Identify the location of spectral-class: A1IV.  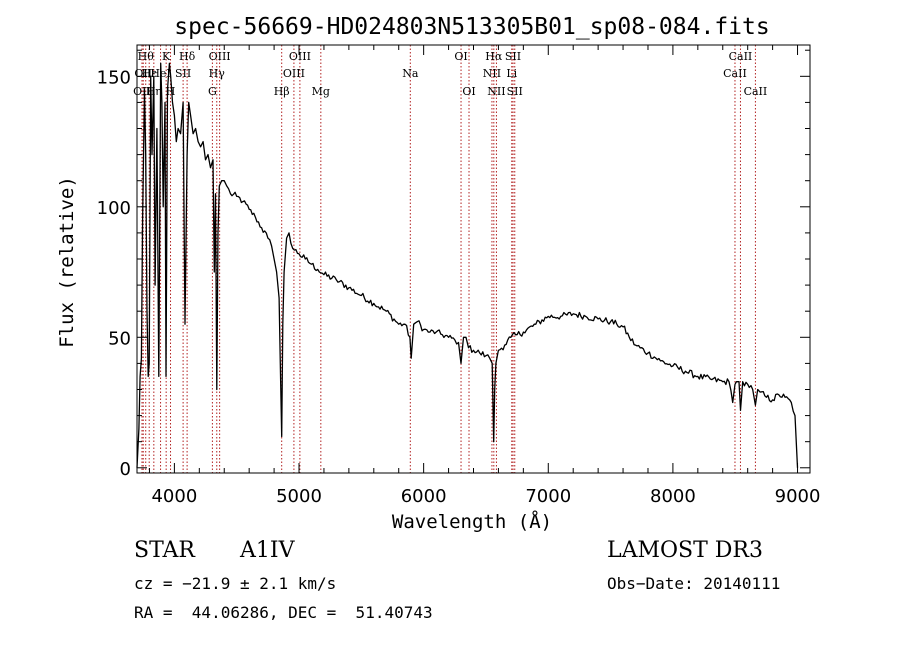
(267, 550).